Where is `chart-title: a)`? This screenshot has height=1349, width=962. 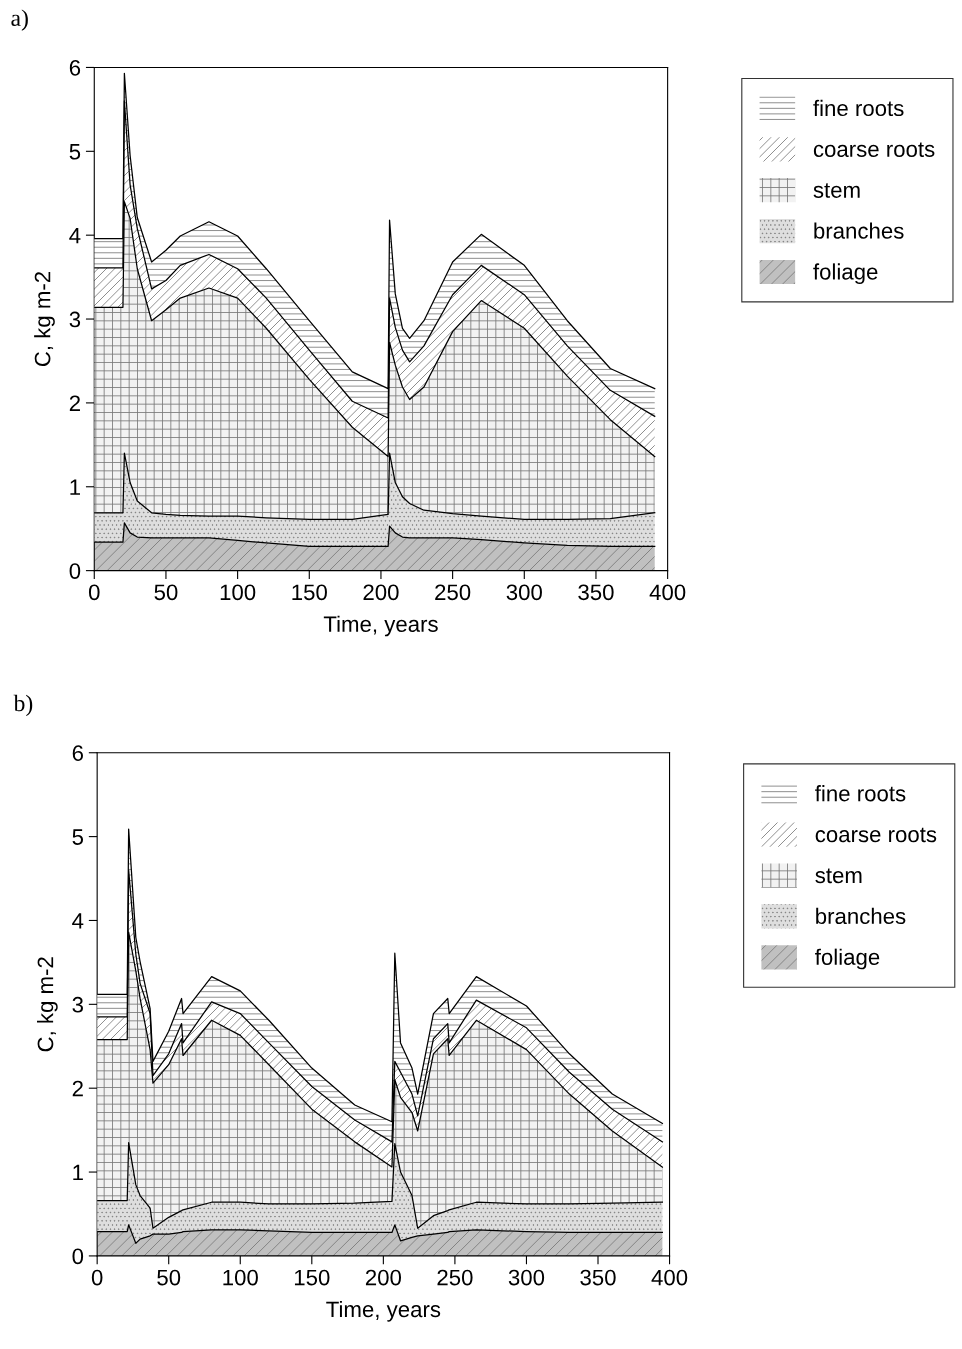 chart-title: a) is located at coordinates (19, 20).